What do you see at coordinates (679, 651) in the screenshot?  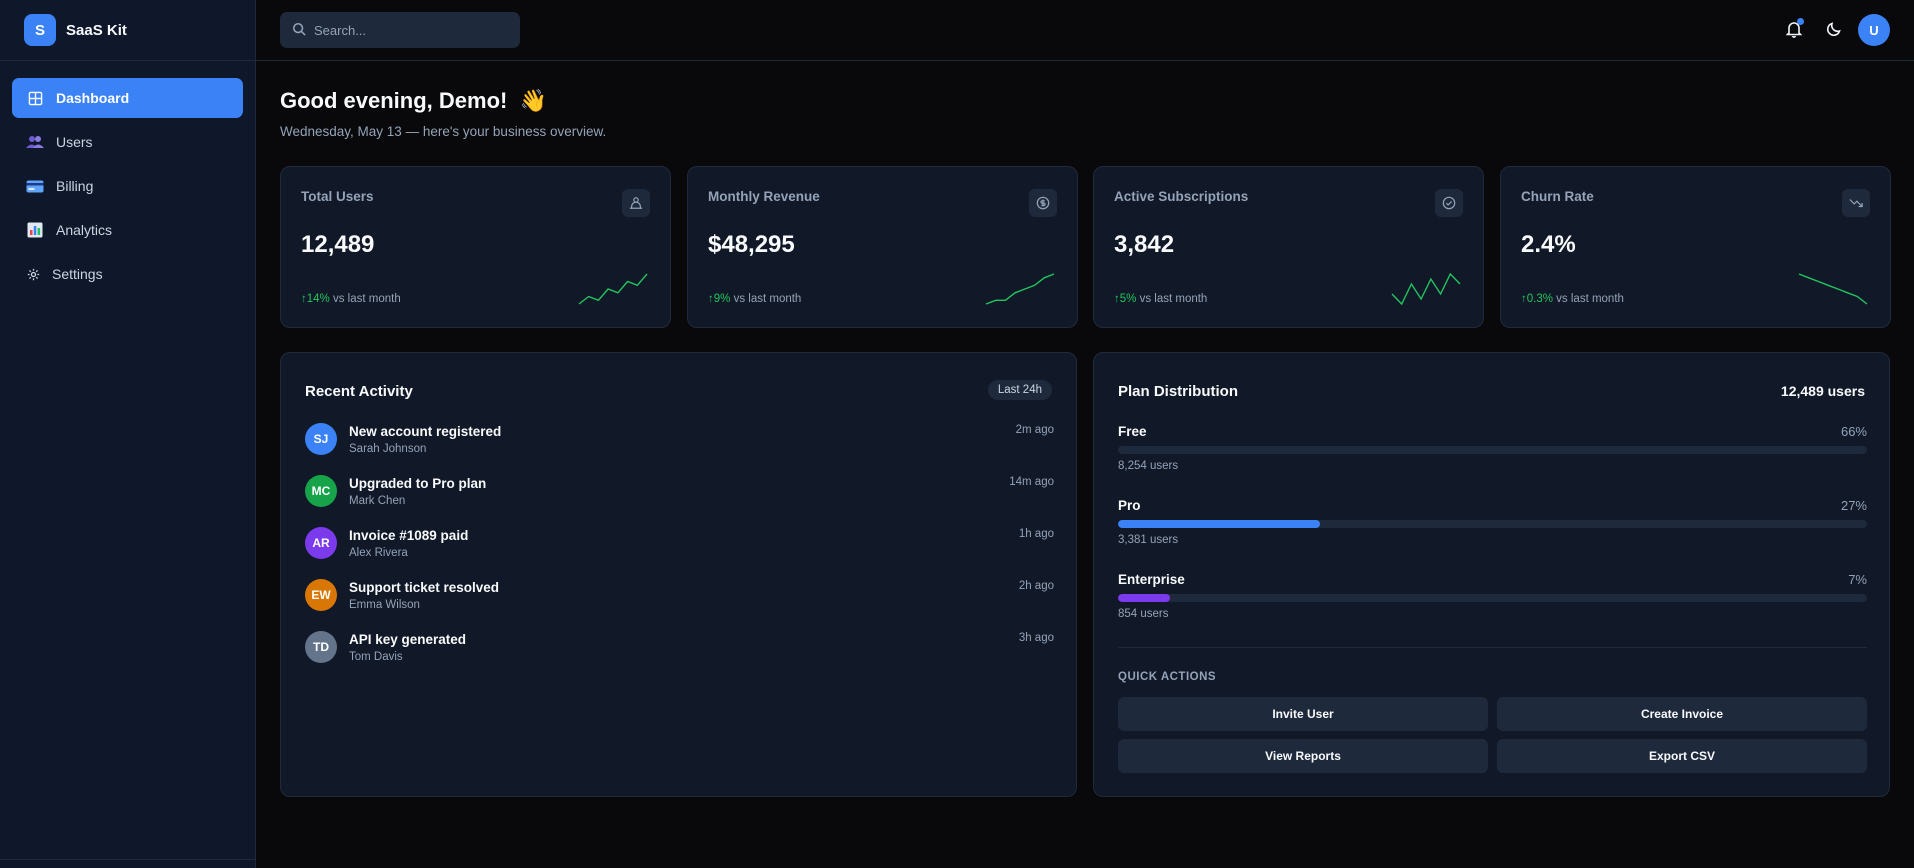 I see `activity-item: TD API key generated Tom Davis 3h ago` at bounding box center [679, 651].